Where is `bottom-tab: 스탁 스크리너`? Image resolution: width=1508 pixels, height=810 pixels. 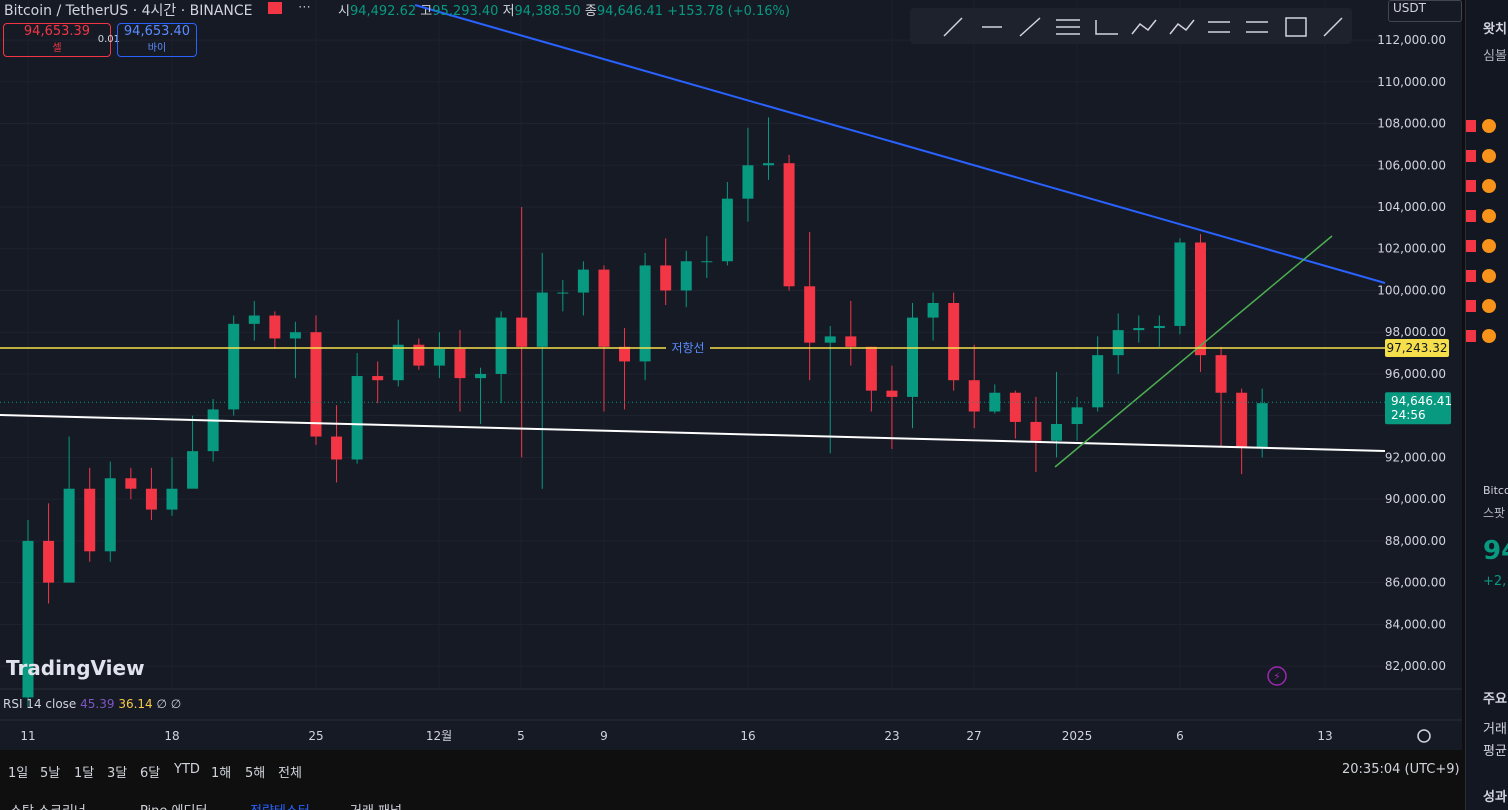
bottom-tab: 스탁 스크리너 is located at coordinates (48, 805).